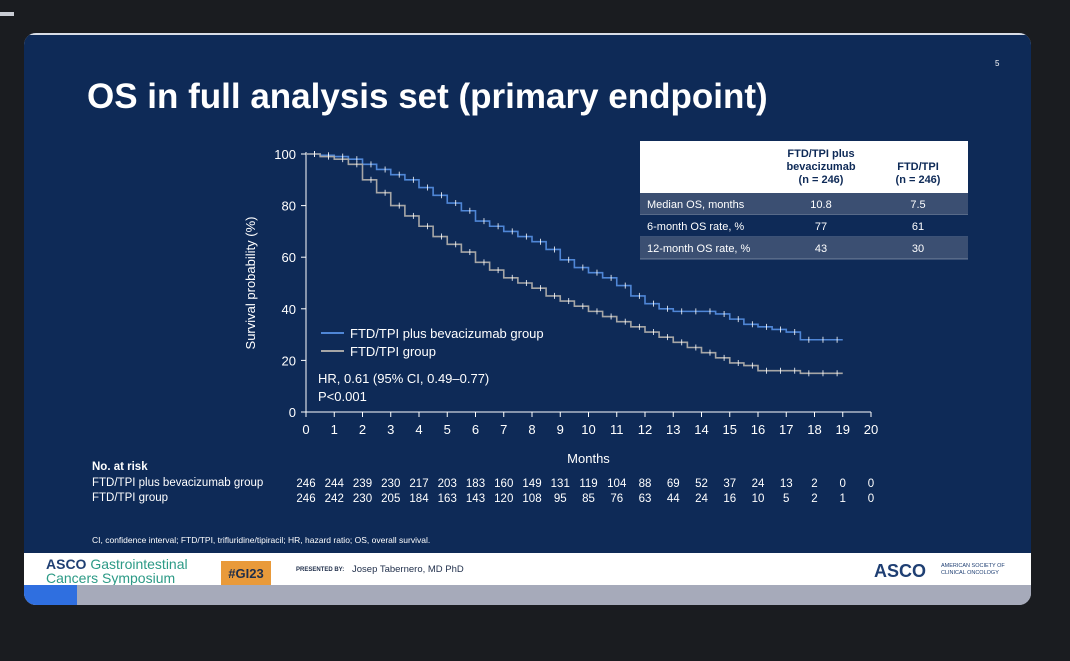 This screenshot has height=661, width=1070. What do you see at coordinates (418, 484) in the screenshot?
I see `at-risk-value: 217` at bounding box center [418, 484].